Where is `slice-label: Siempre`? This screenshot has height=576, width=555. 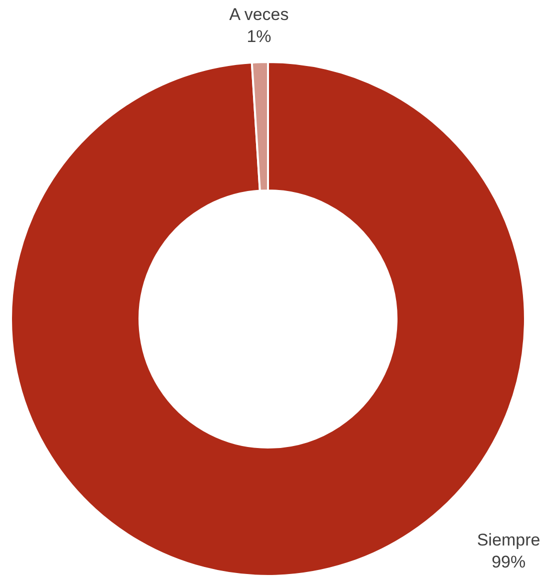
slice-label: Siempre is located at coordinates (508, 540).